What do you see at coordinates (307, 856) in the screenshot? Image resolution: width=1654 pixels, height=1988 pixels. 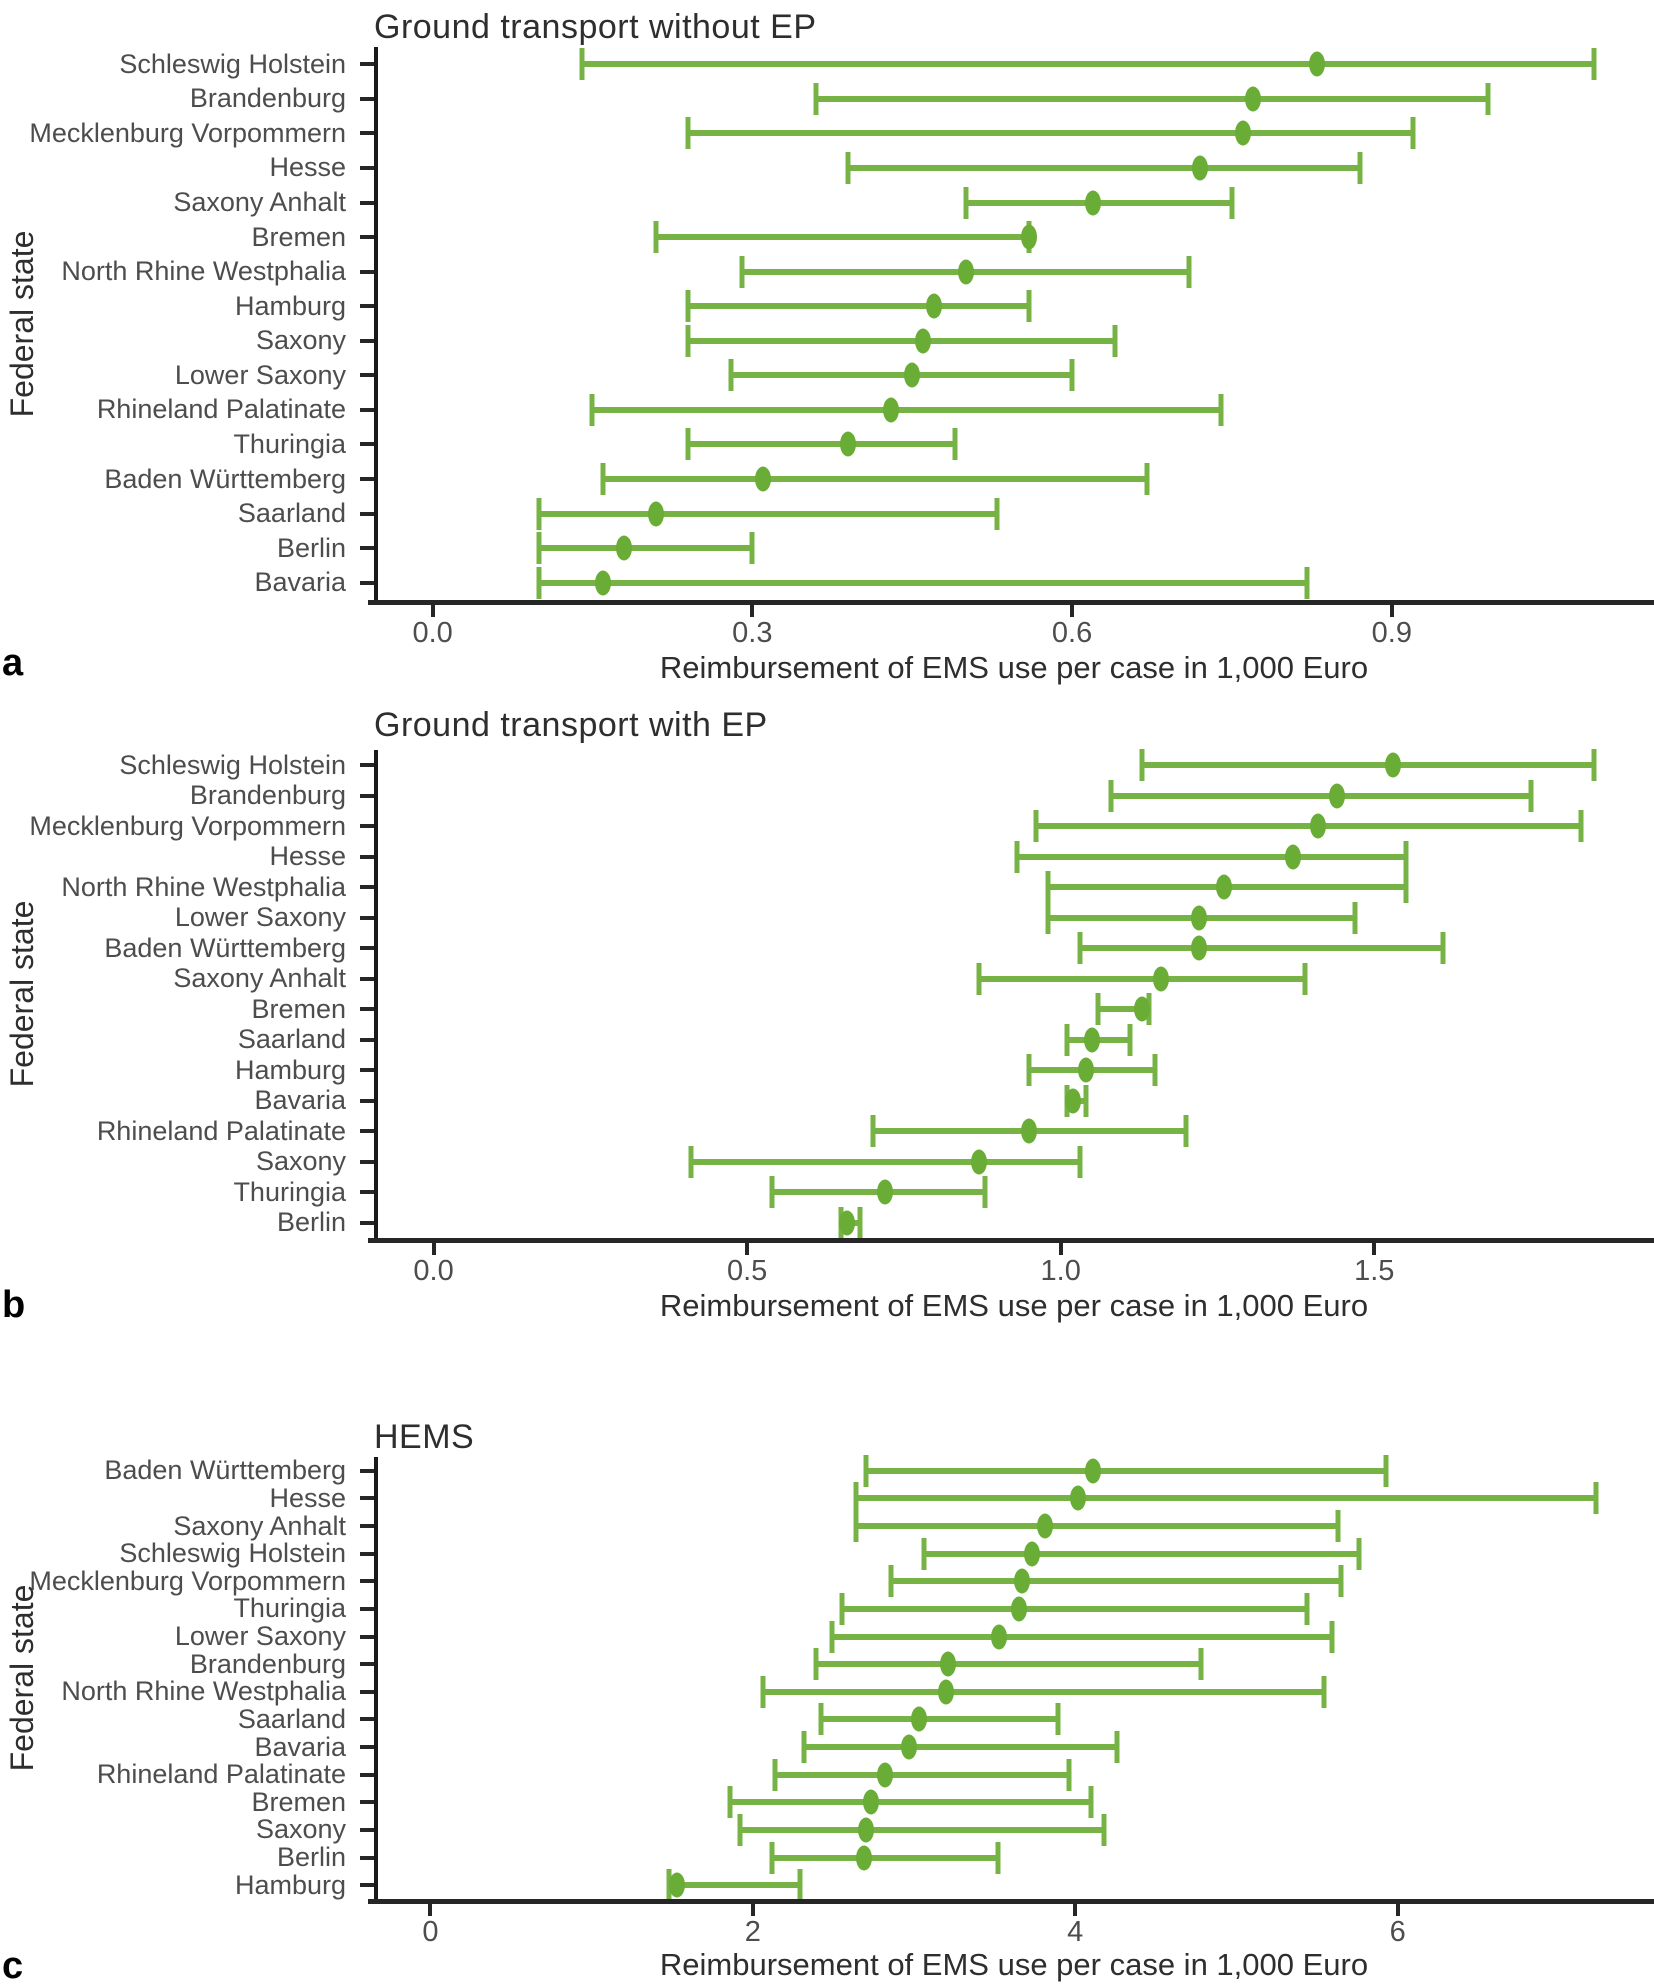 I see `state-label: Hesse` at bounding box center [307, 856].